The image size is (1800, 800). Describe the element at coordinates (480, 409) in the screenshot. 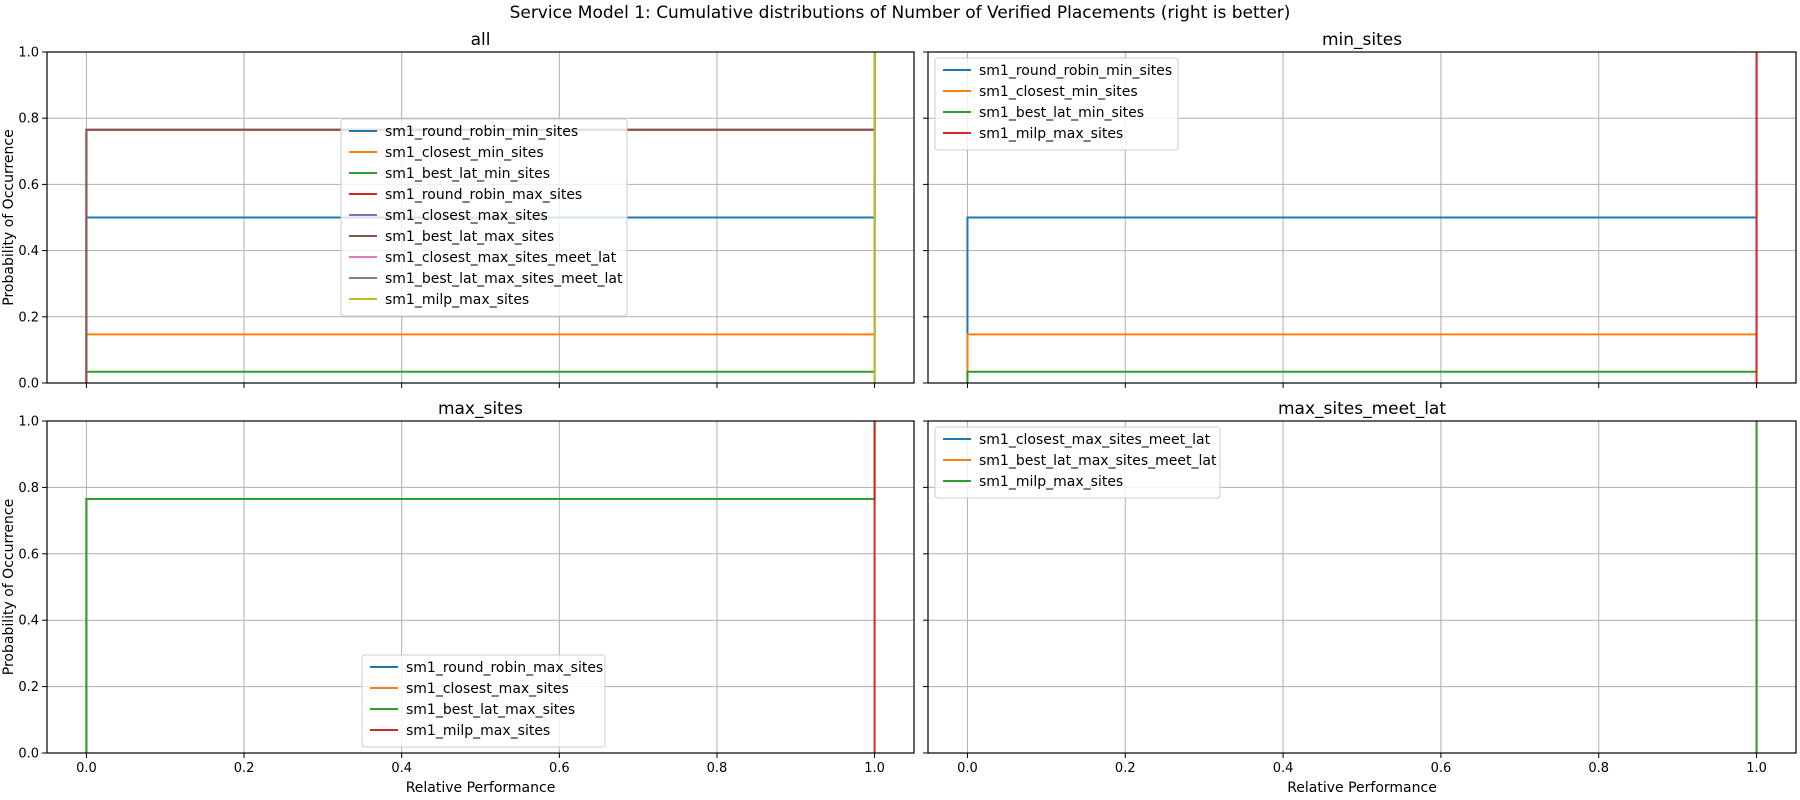

I see `subplot-title: max_sites` at that location.